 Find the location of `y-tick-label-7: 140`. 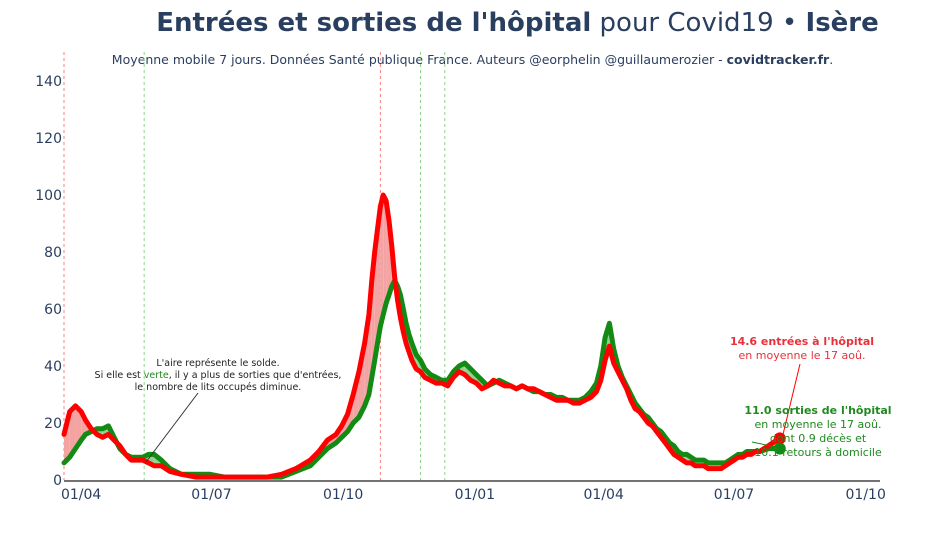

y-tick-label-7: 140 is located at coordinates (48, 82).